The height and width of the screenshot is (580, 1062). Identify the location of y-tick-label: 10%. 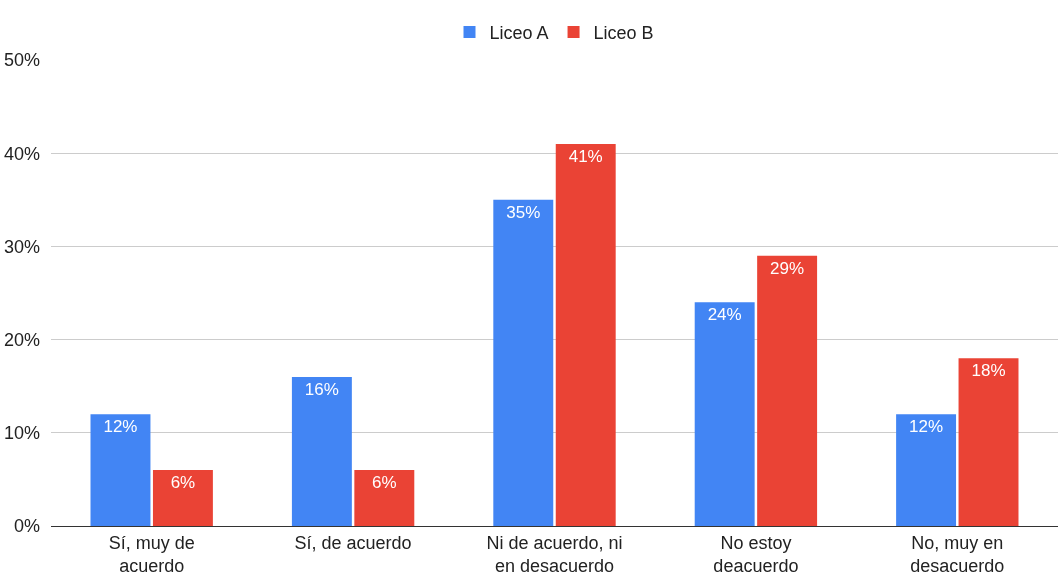
(21, 433).